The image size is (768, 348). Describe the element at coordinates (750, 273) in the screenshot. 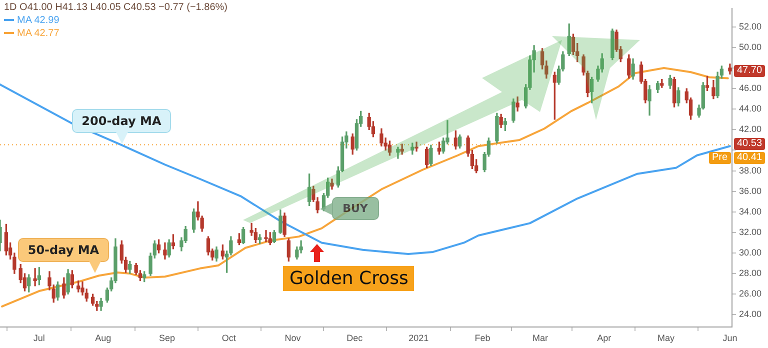

I see `y-tick-label: 28.00` at that location.